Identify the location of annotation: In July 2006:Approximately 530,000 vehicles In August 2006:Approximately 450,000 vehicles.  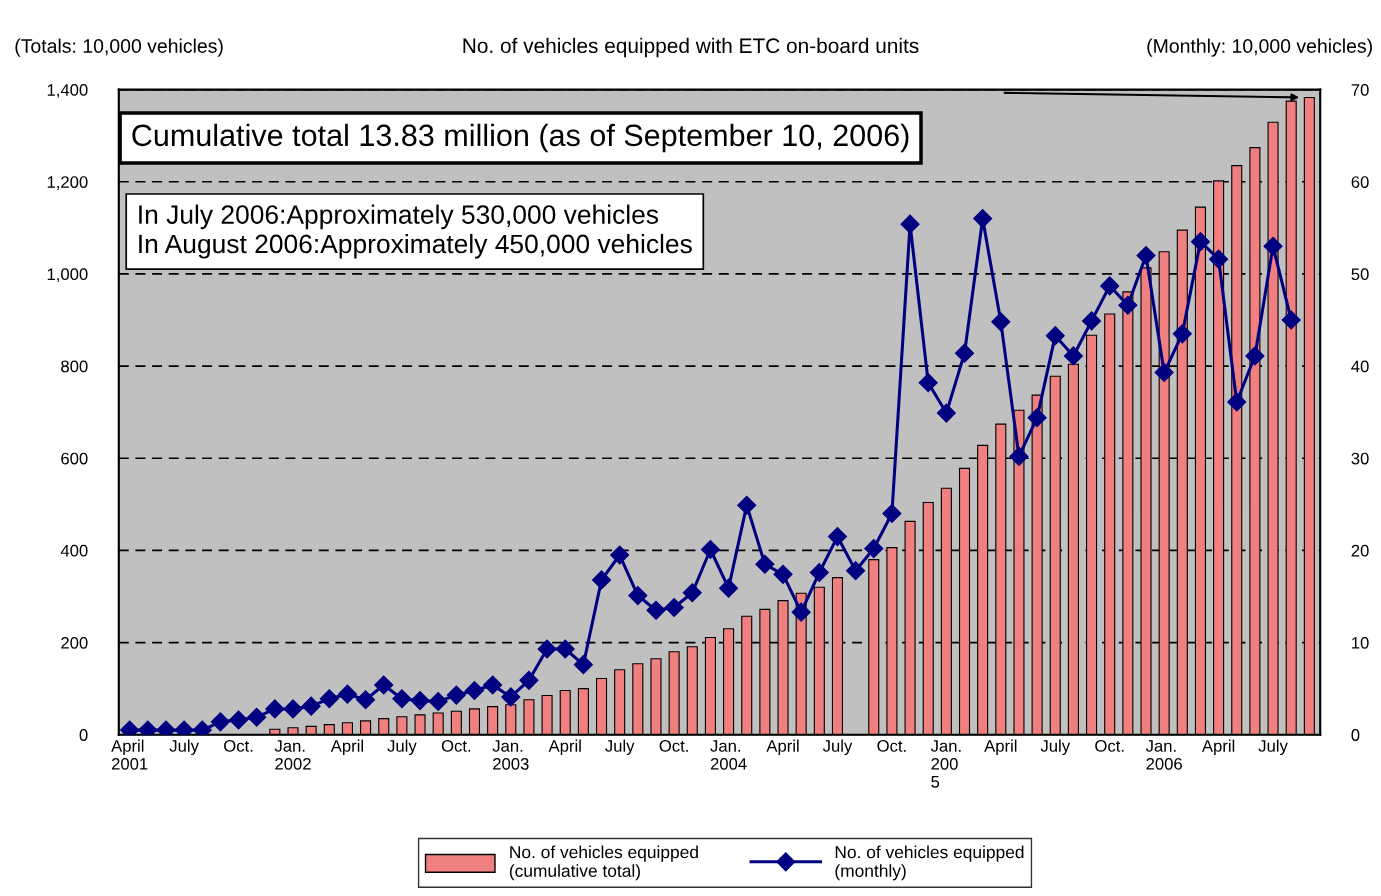
(415, 231).